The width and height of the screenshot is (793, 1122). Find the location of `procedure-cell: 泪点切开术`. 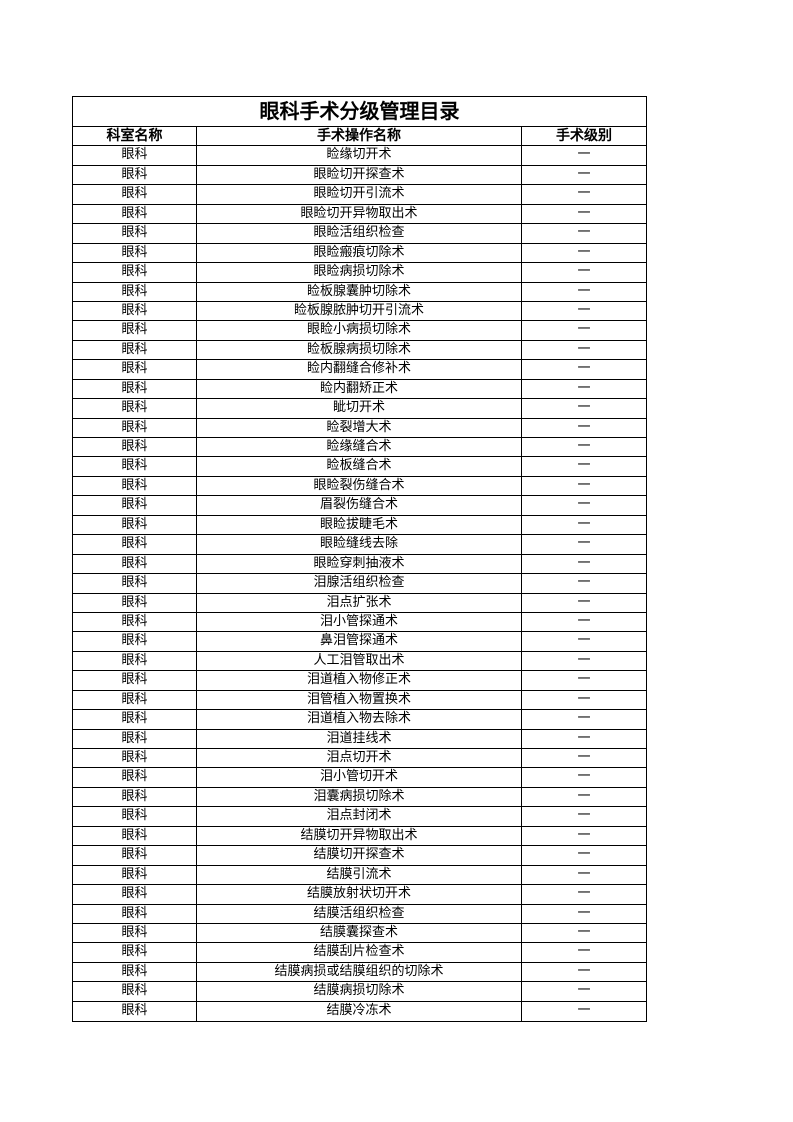

procedure-cell: 泪点切开术 is located at coordinates (359, 758).